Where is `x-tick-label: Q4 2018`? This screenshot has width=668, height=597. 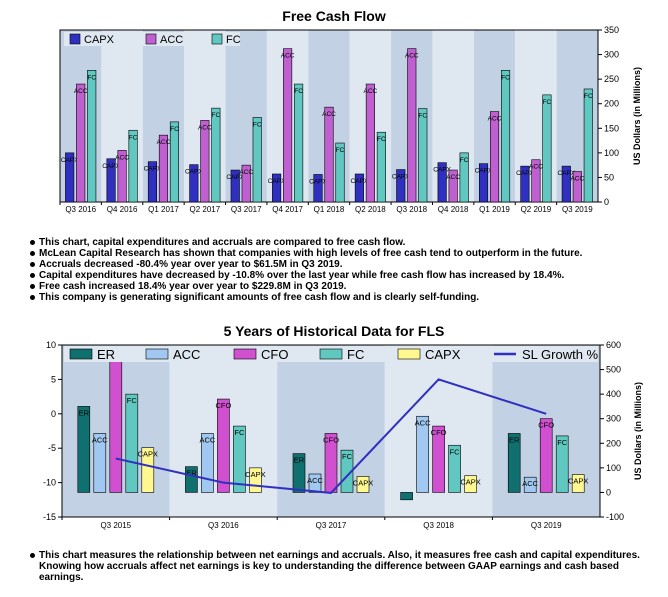
x-tick-label: Q4 2018 is located at coordinates (453, 209).